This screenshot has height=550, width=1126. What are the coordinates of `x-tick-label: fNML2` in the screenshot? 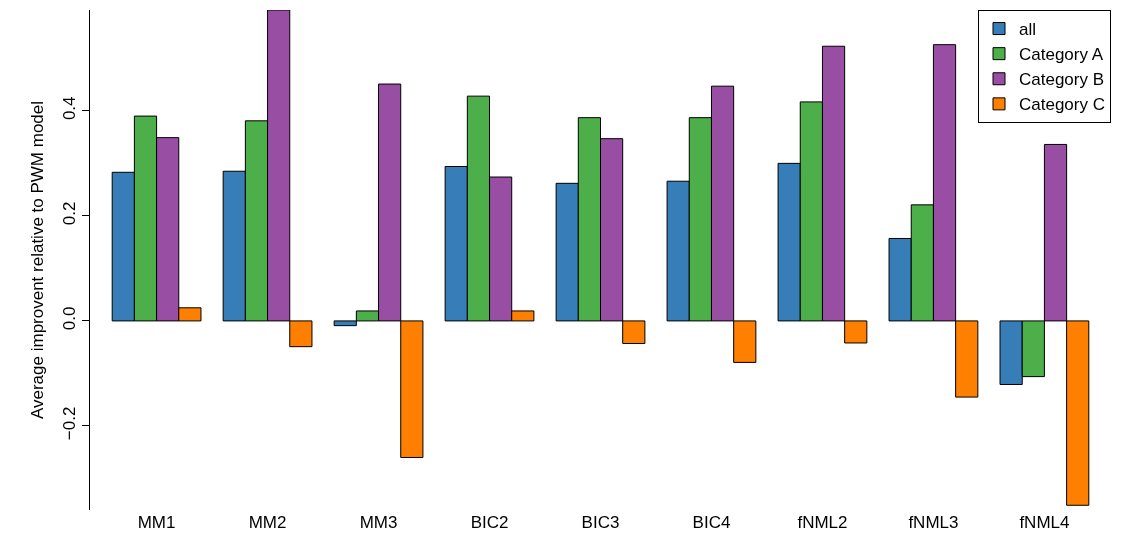 It's located at (822, 522).